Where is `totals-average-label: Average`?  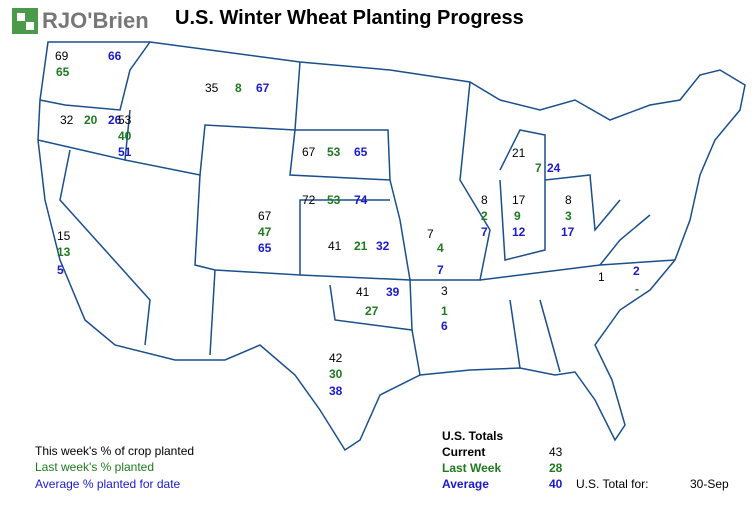 totals-average-label: Average is located at coordinates (465, 484).